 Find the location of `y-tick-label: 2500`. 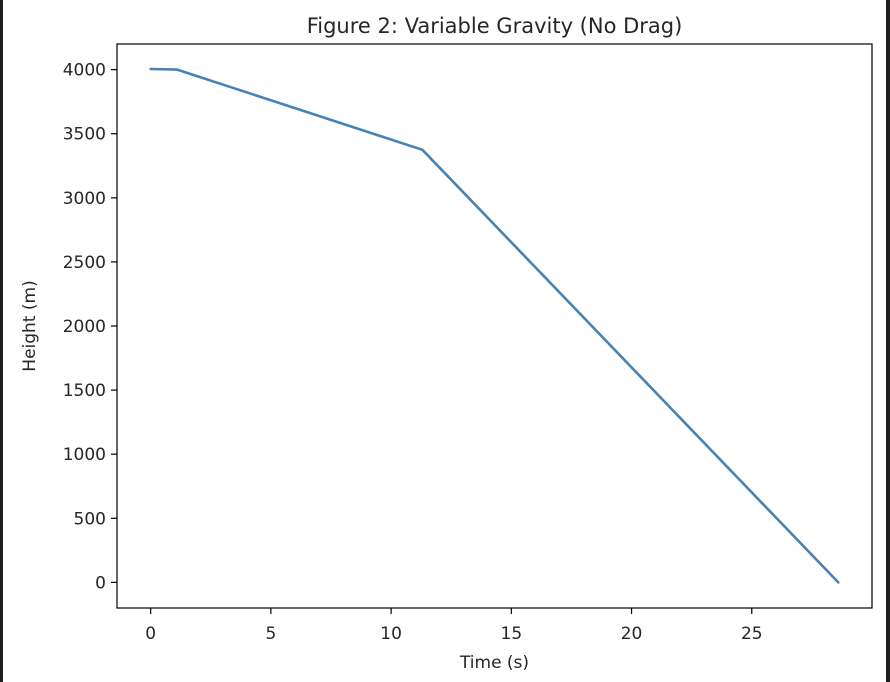

y-tick-label: 2500 is located at coordinates (84, 263).